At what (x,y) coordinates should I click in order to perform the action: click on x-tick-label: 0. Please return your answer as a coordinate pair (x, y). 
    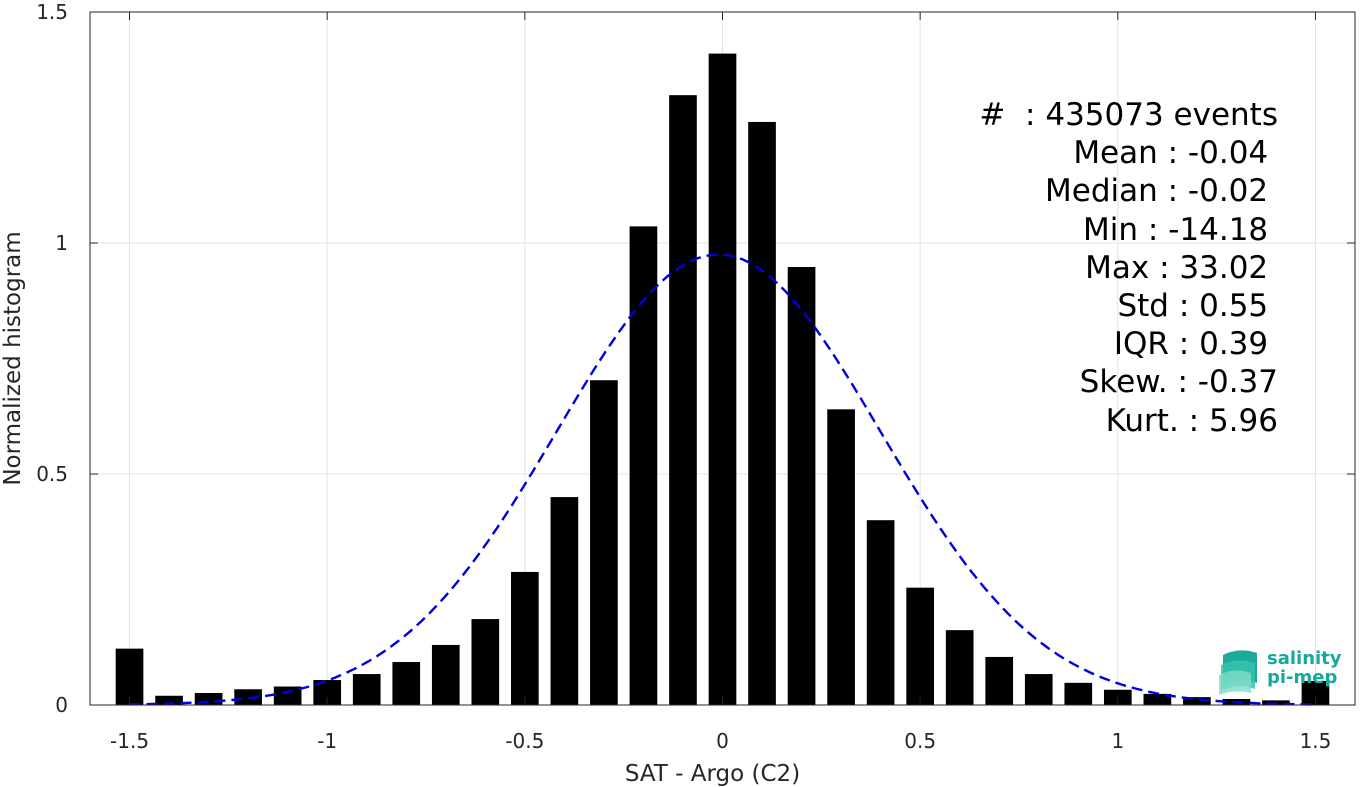
    Looking at the image, I should click on (722, 741).